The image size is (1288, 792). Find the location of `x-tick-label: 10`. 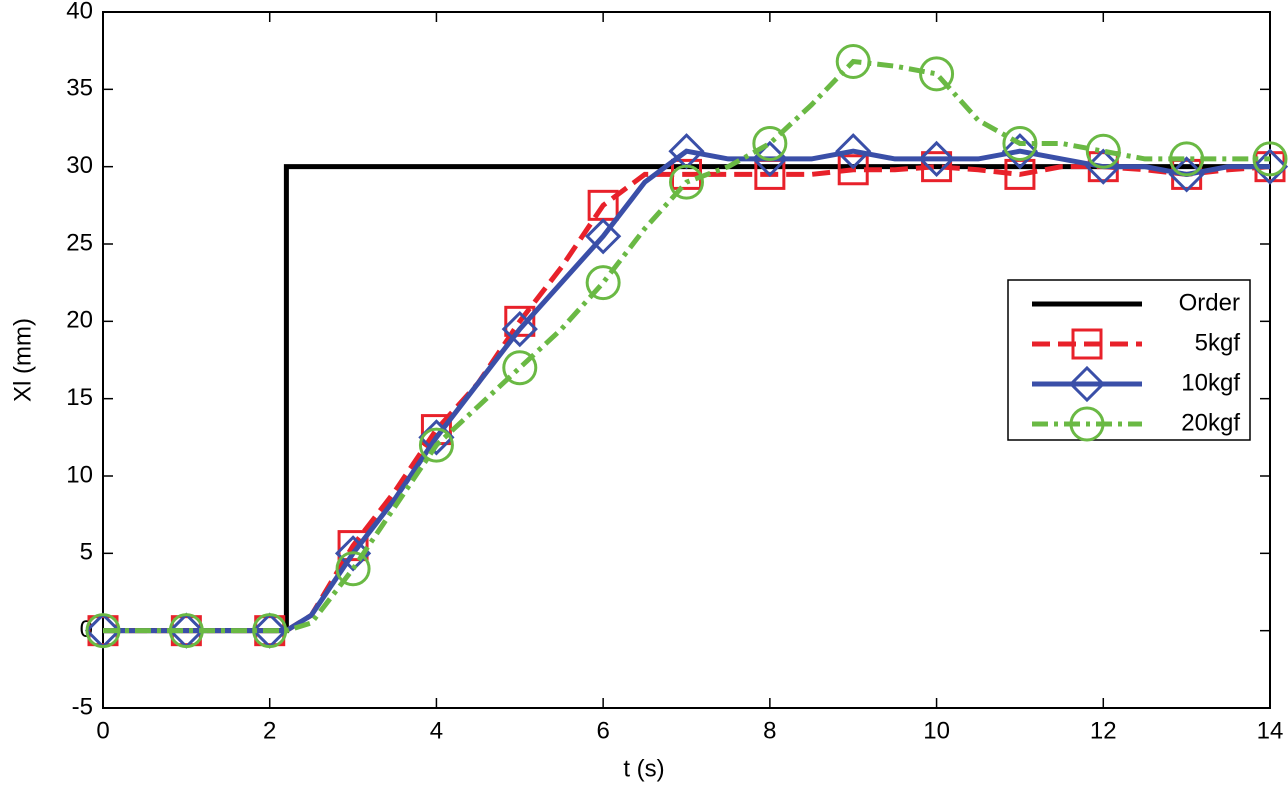

x-tick-label: 10 is located at coordinates (936, 730).